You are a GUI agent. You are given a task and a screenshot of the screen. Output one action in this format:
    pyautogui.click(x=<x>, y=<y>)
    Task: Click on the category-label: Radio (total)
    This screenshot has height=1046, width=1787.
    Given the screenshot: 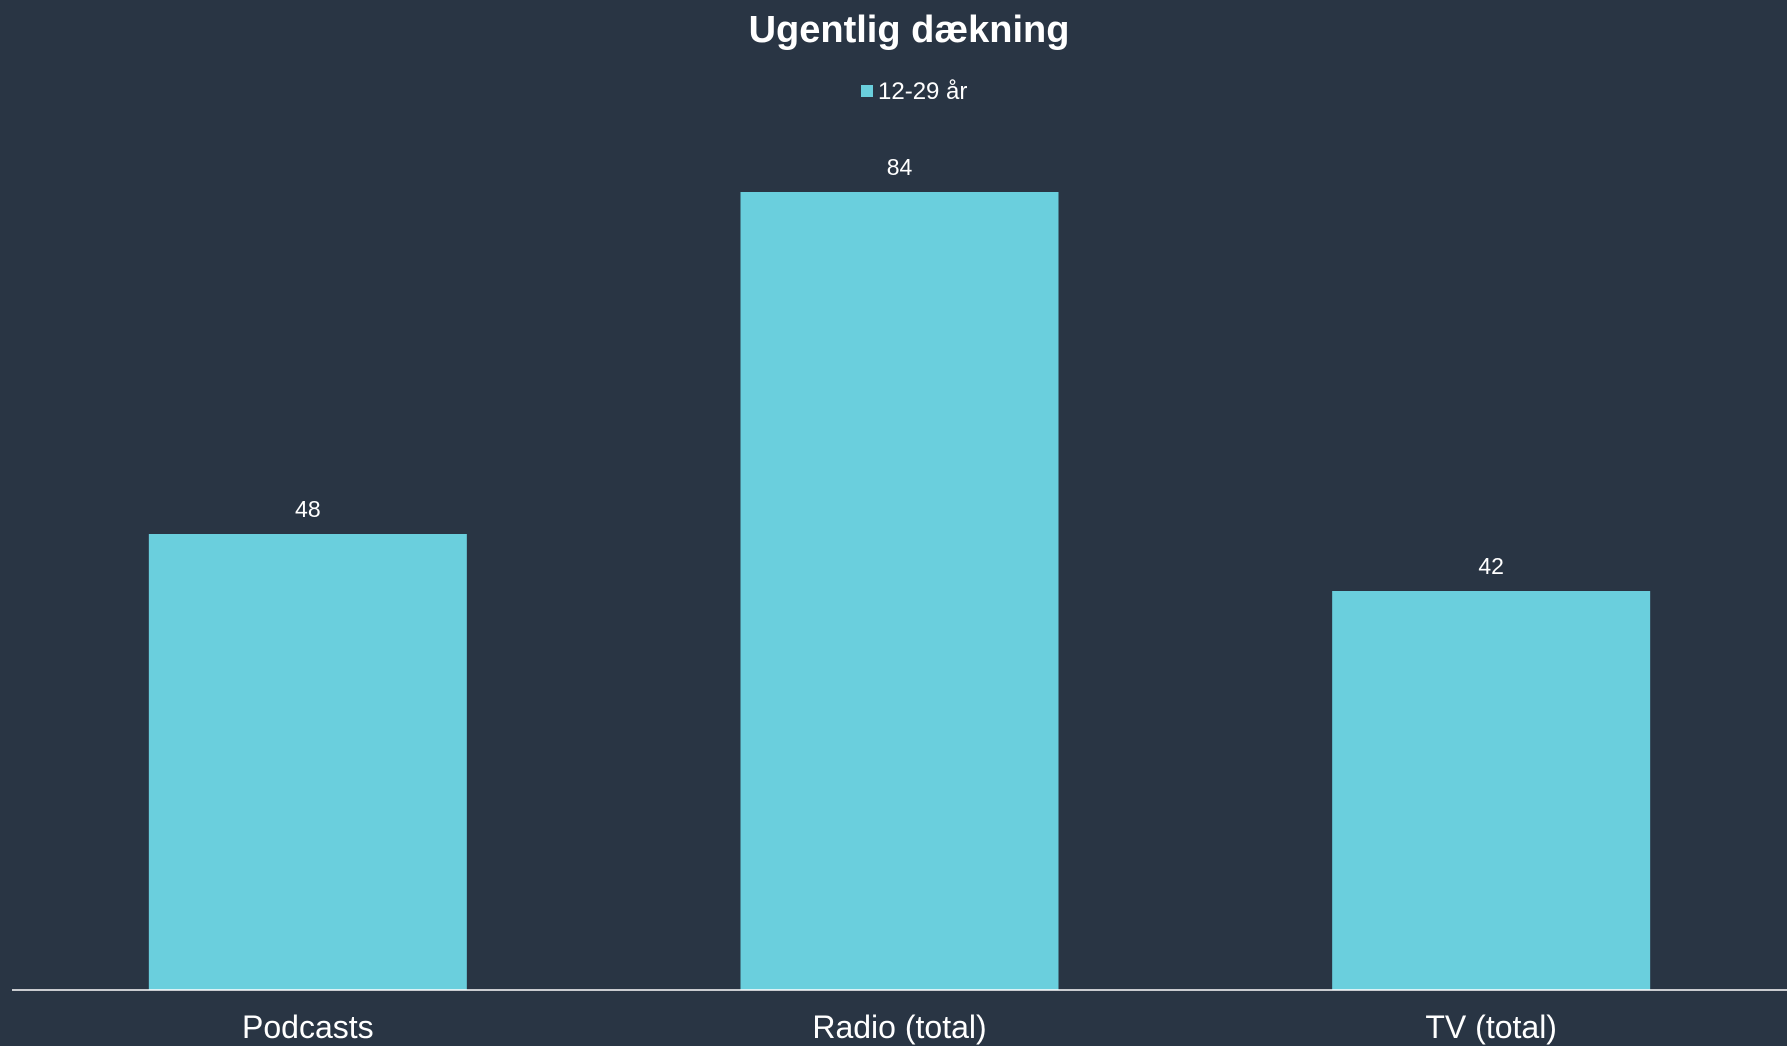 What is the action you would take?
    pyautogui.click(x=899, y=1027)
    